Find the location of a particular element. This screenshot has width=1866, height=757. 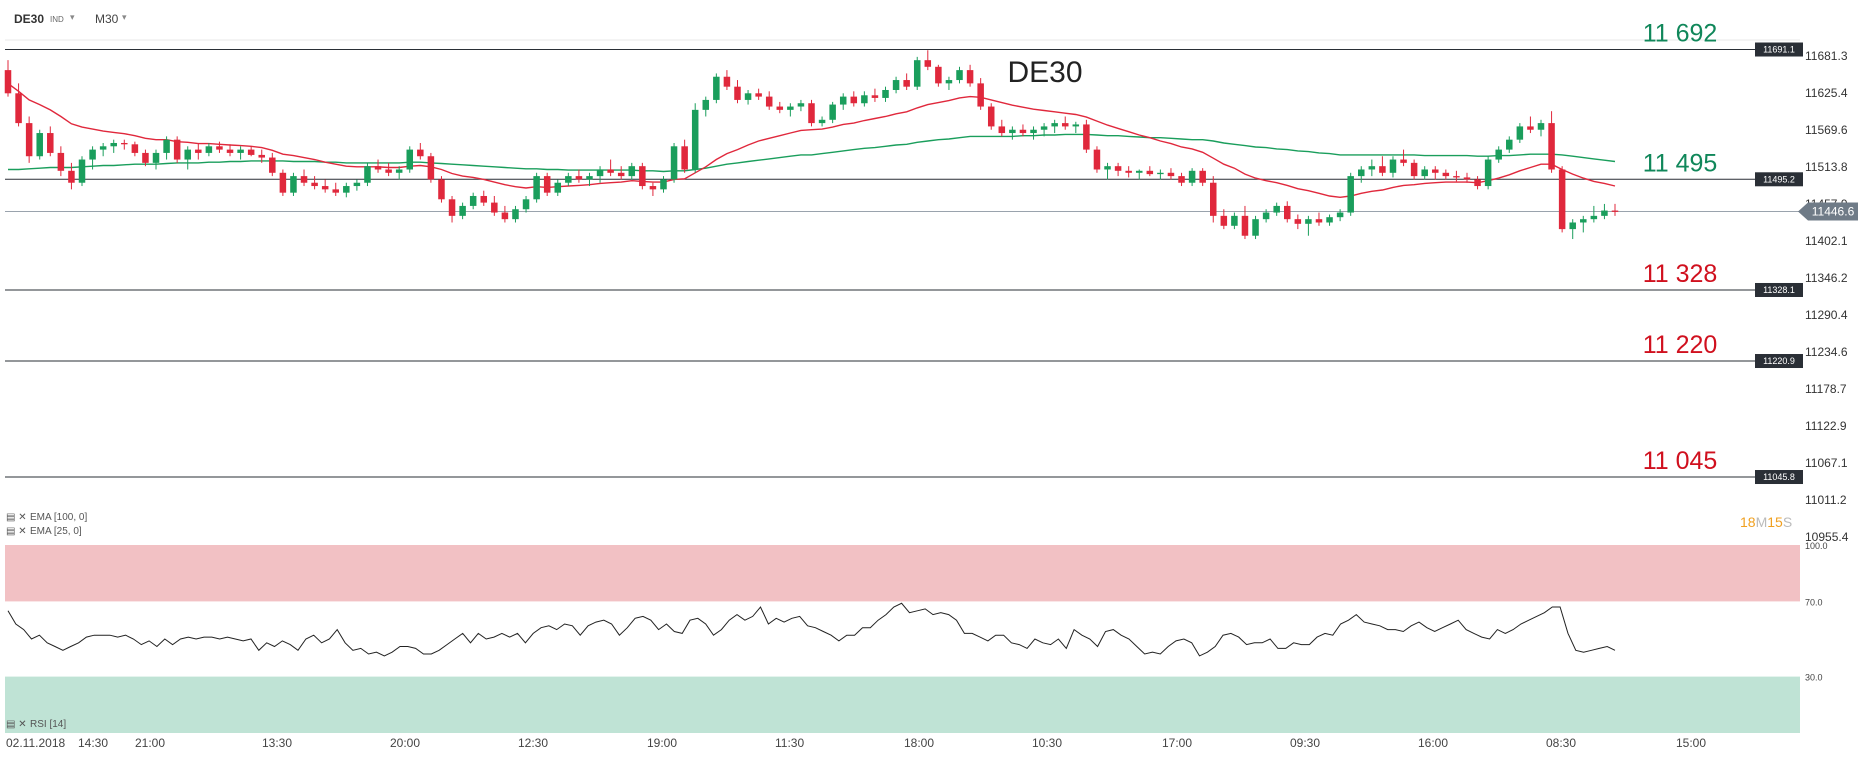

level-tag: 11045.8 is located at coordinates (1779, 477).